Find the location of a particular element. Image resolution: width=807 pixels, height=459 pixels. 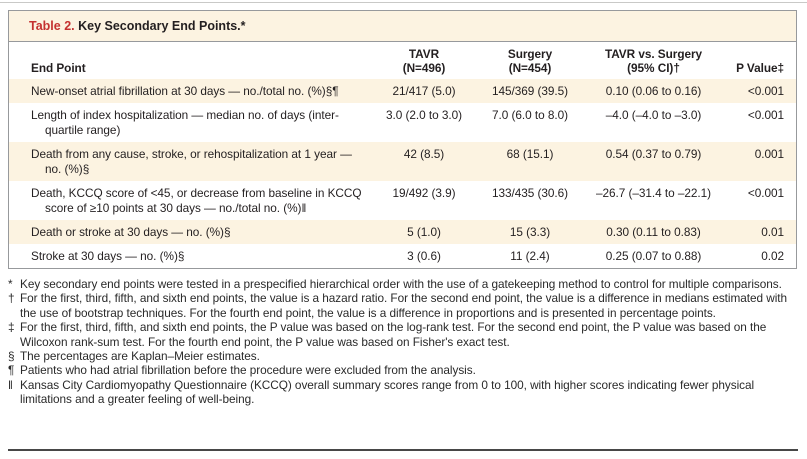

tavr-cell: 19/492 (3.9) is located at coordinates (424, 193).